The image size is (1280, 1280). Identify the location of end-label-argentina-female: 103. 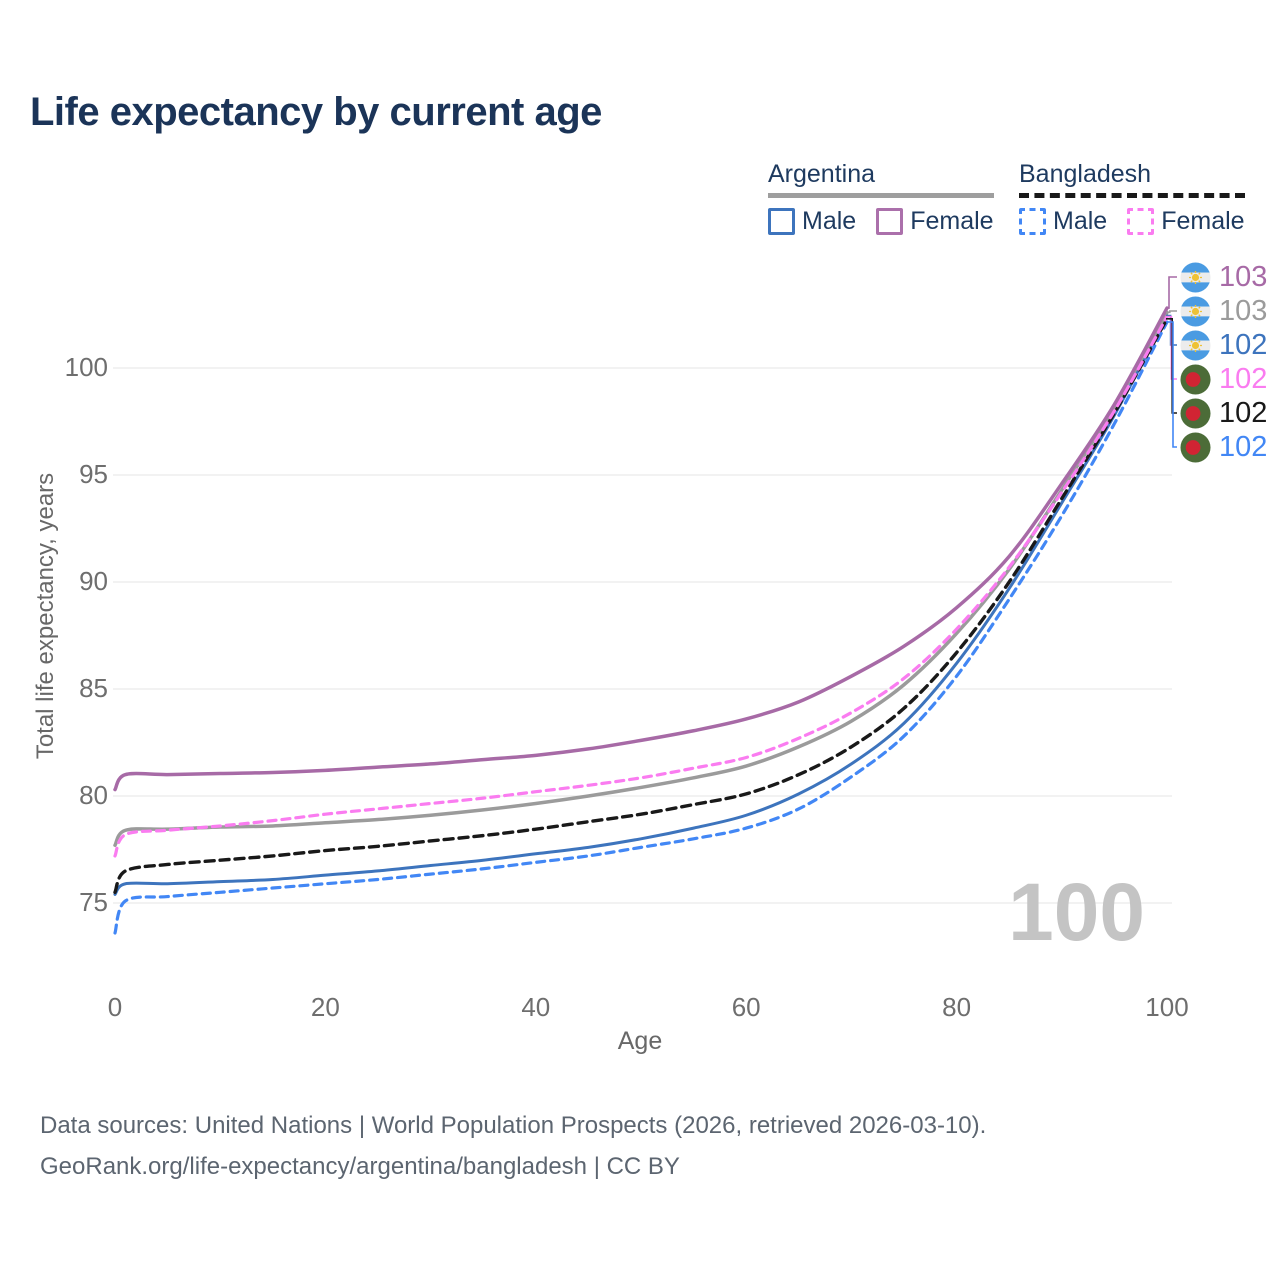
(1223, 277).